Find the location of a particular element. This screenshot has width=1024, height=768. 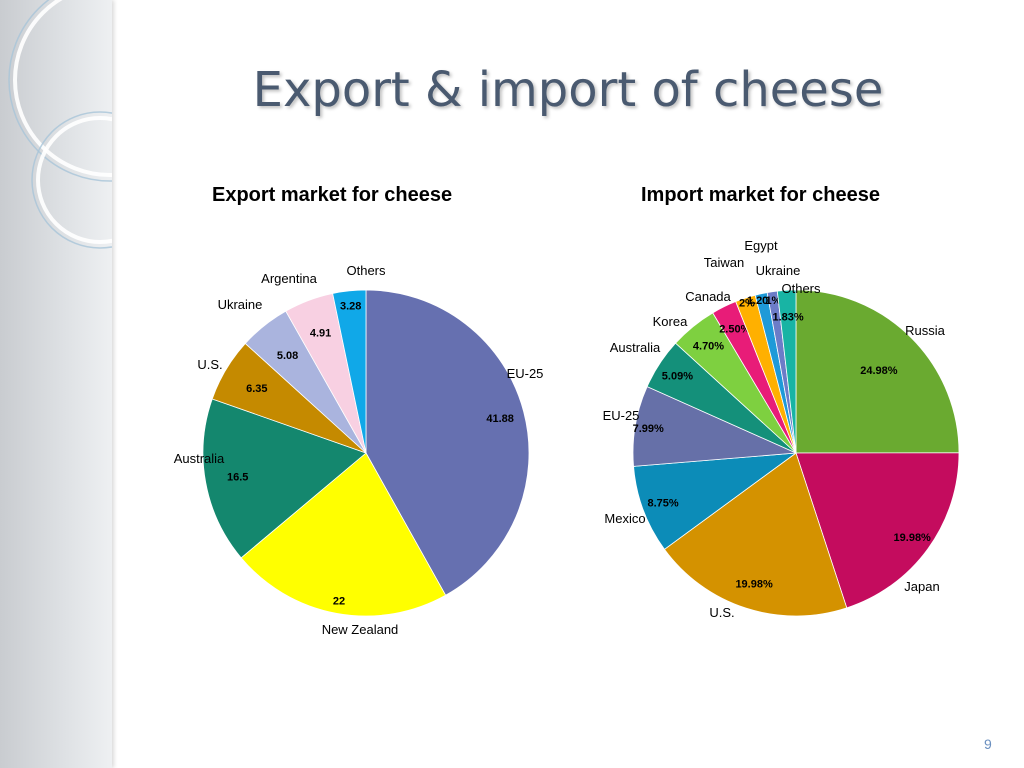

import-slice-u-s-category-label: U.S. is located at coordinates (721, 612).